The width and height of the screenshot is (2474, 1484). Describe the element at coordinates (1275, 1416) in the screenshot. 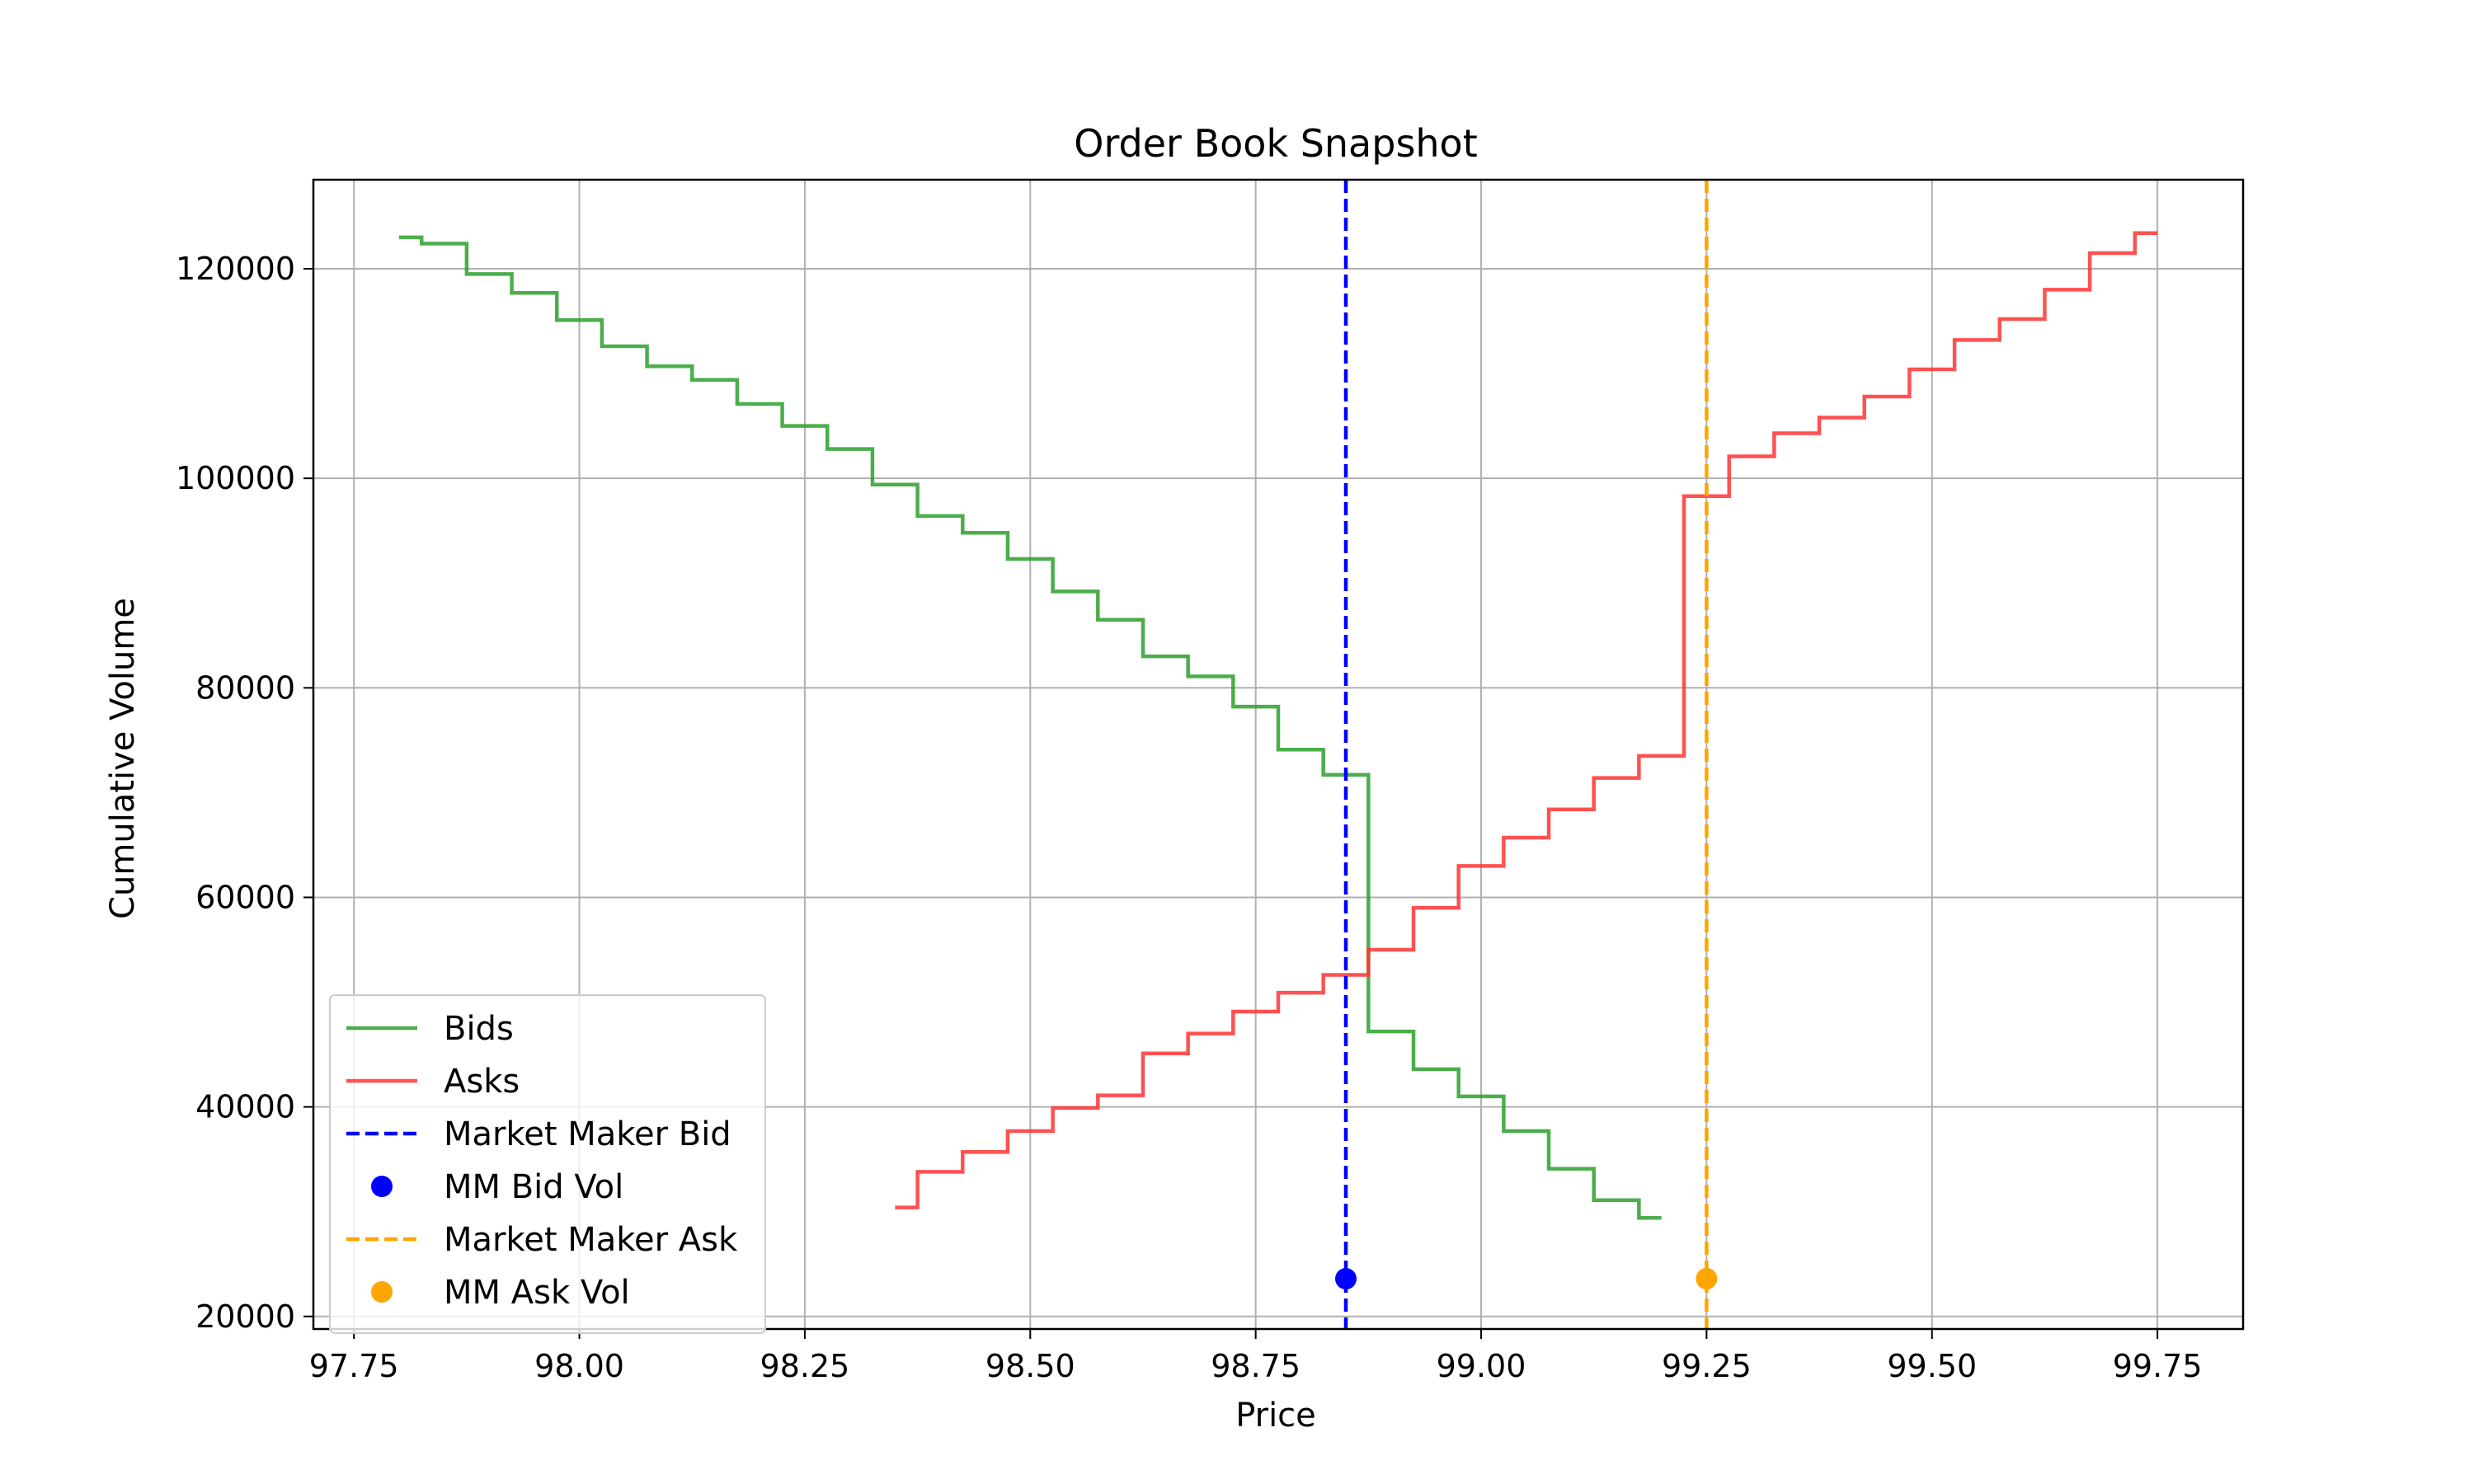

I see `x-axis-label: Price` at that location.